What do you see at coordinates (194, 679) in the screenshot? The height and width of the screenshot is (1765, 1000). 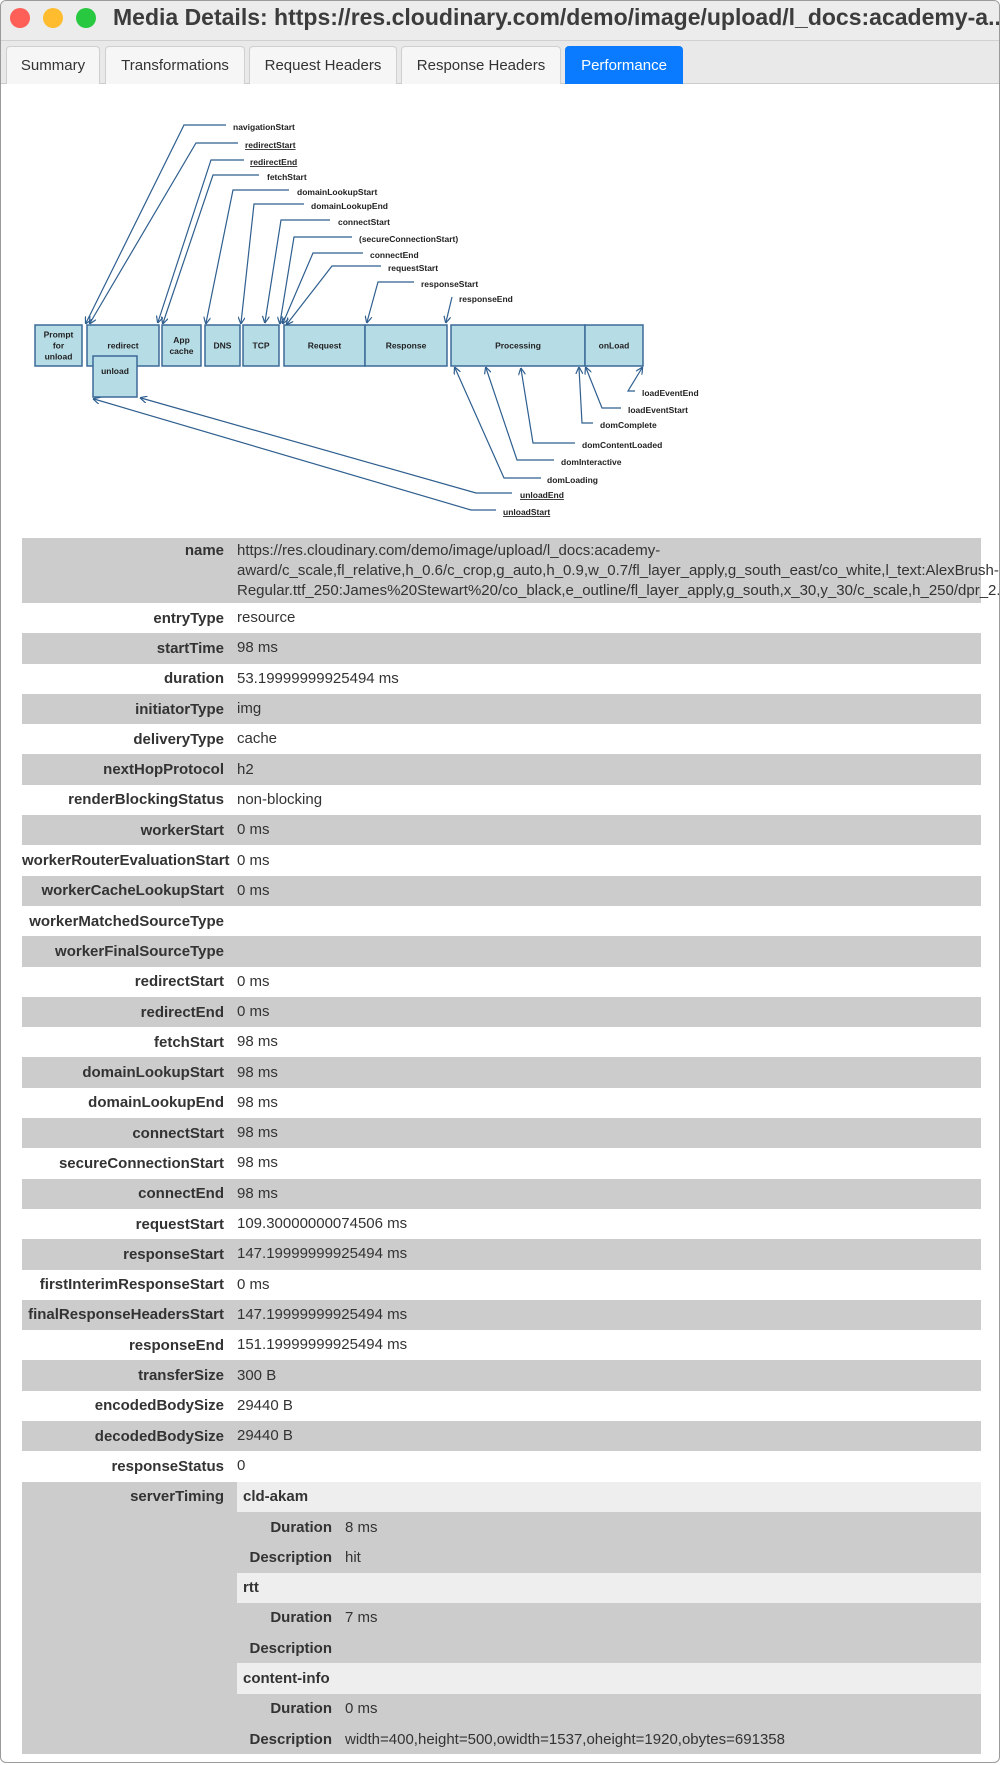 I see `row-key: duration` at bounding box center [194, 679].